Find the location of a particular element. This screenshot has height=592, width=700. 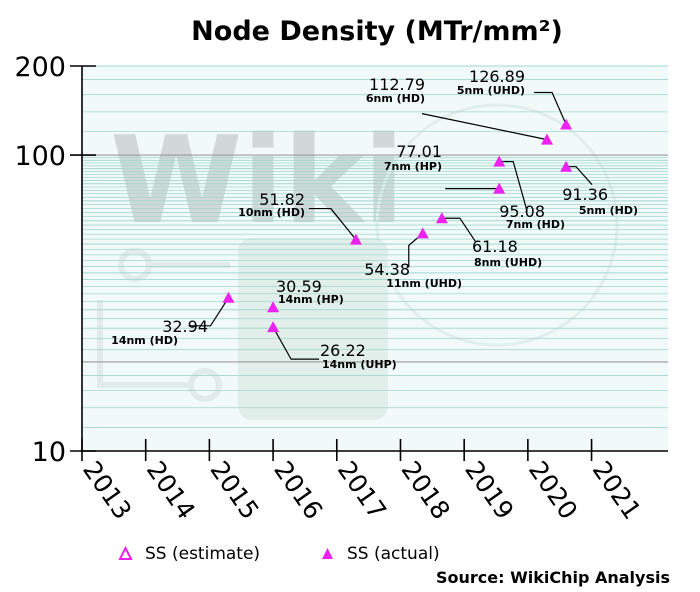

x-tick-label: 2019 is located at coordinates (489, 490).